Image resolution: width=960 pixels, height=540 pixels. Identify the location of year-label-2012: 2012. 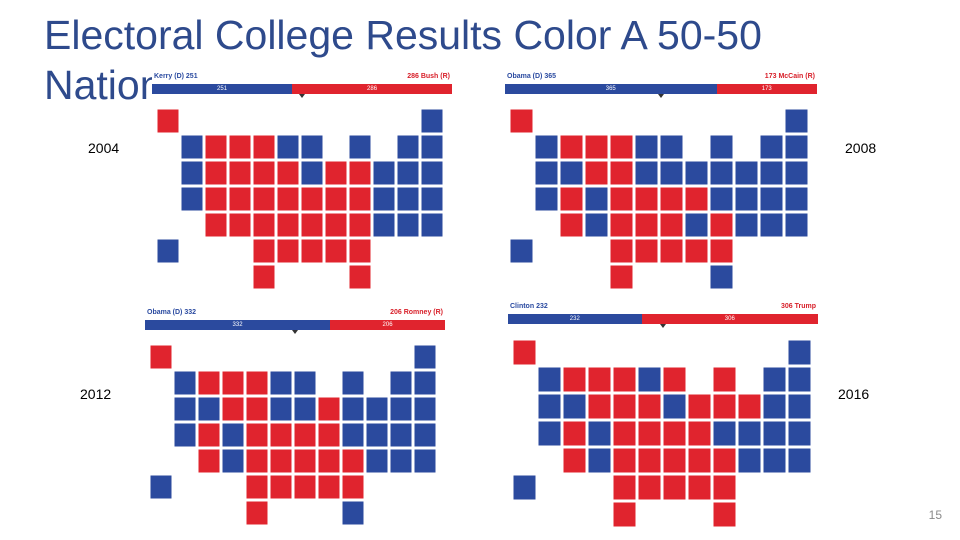
(96, 394).